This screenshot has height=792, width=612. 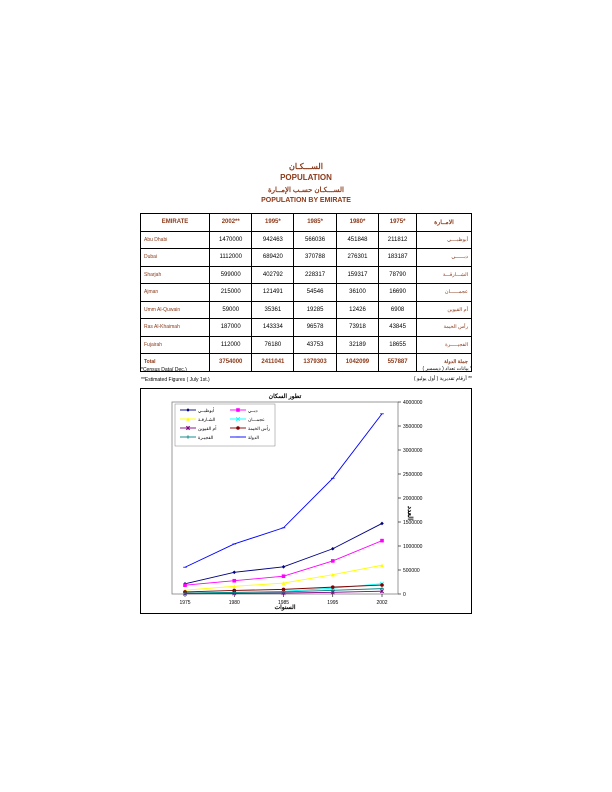 I want to click on emirate-name-ar: أم القيوين, so click(x=444, y=309).